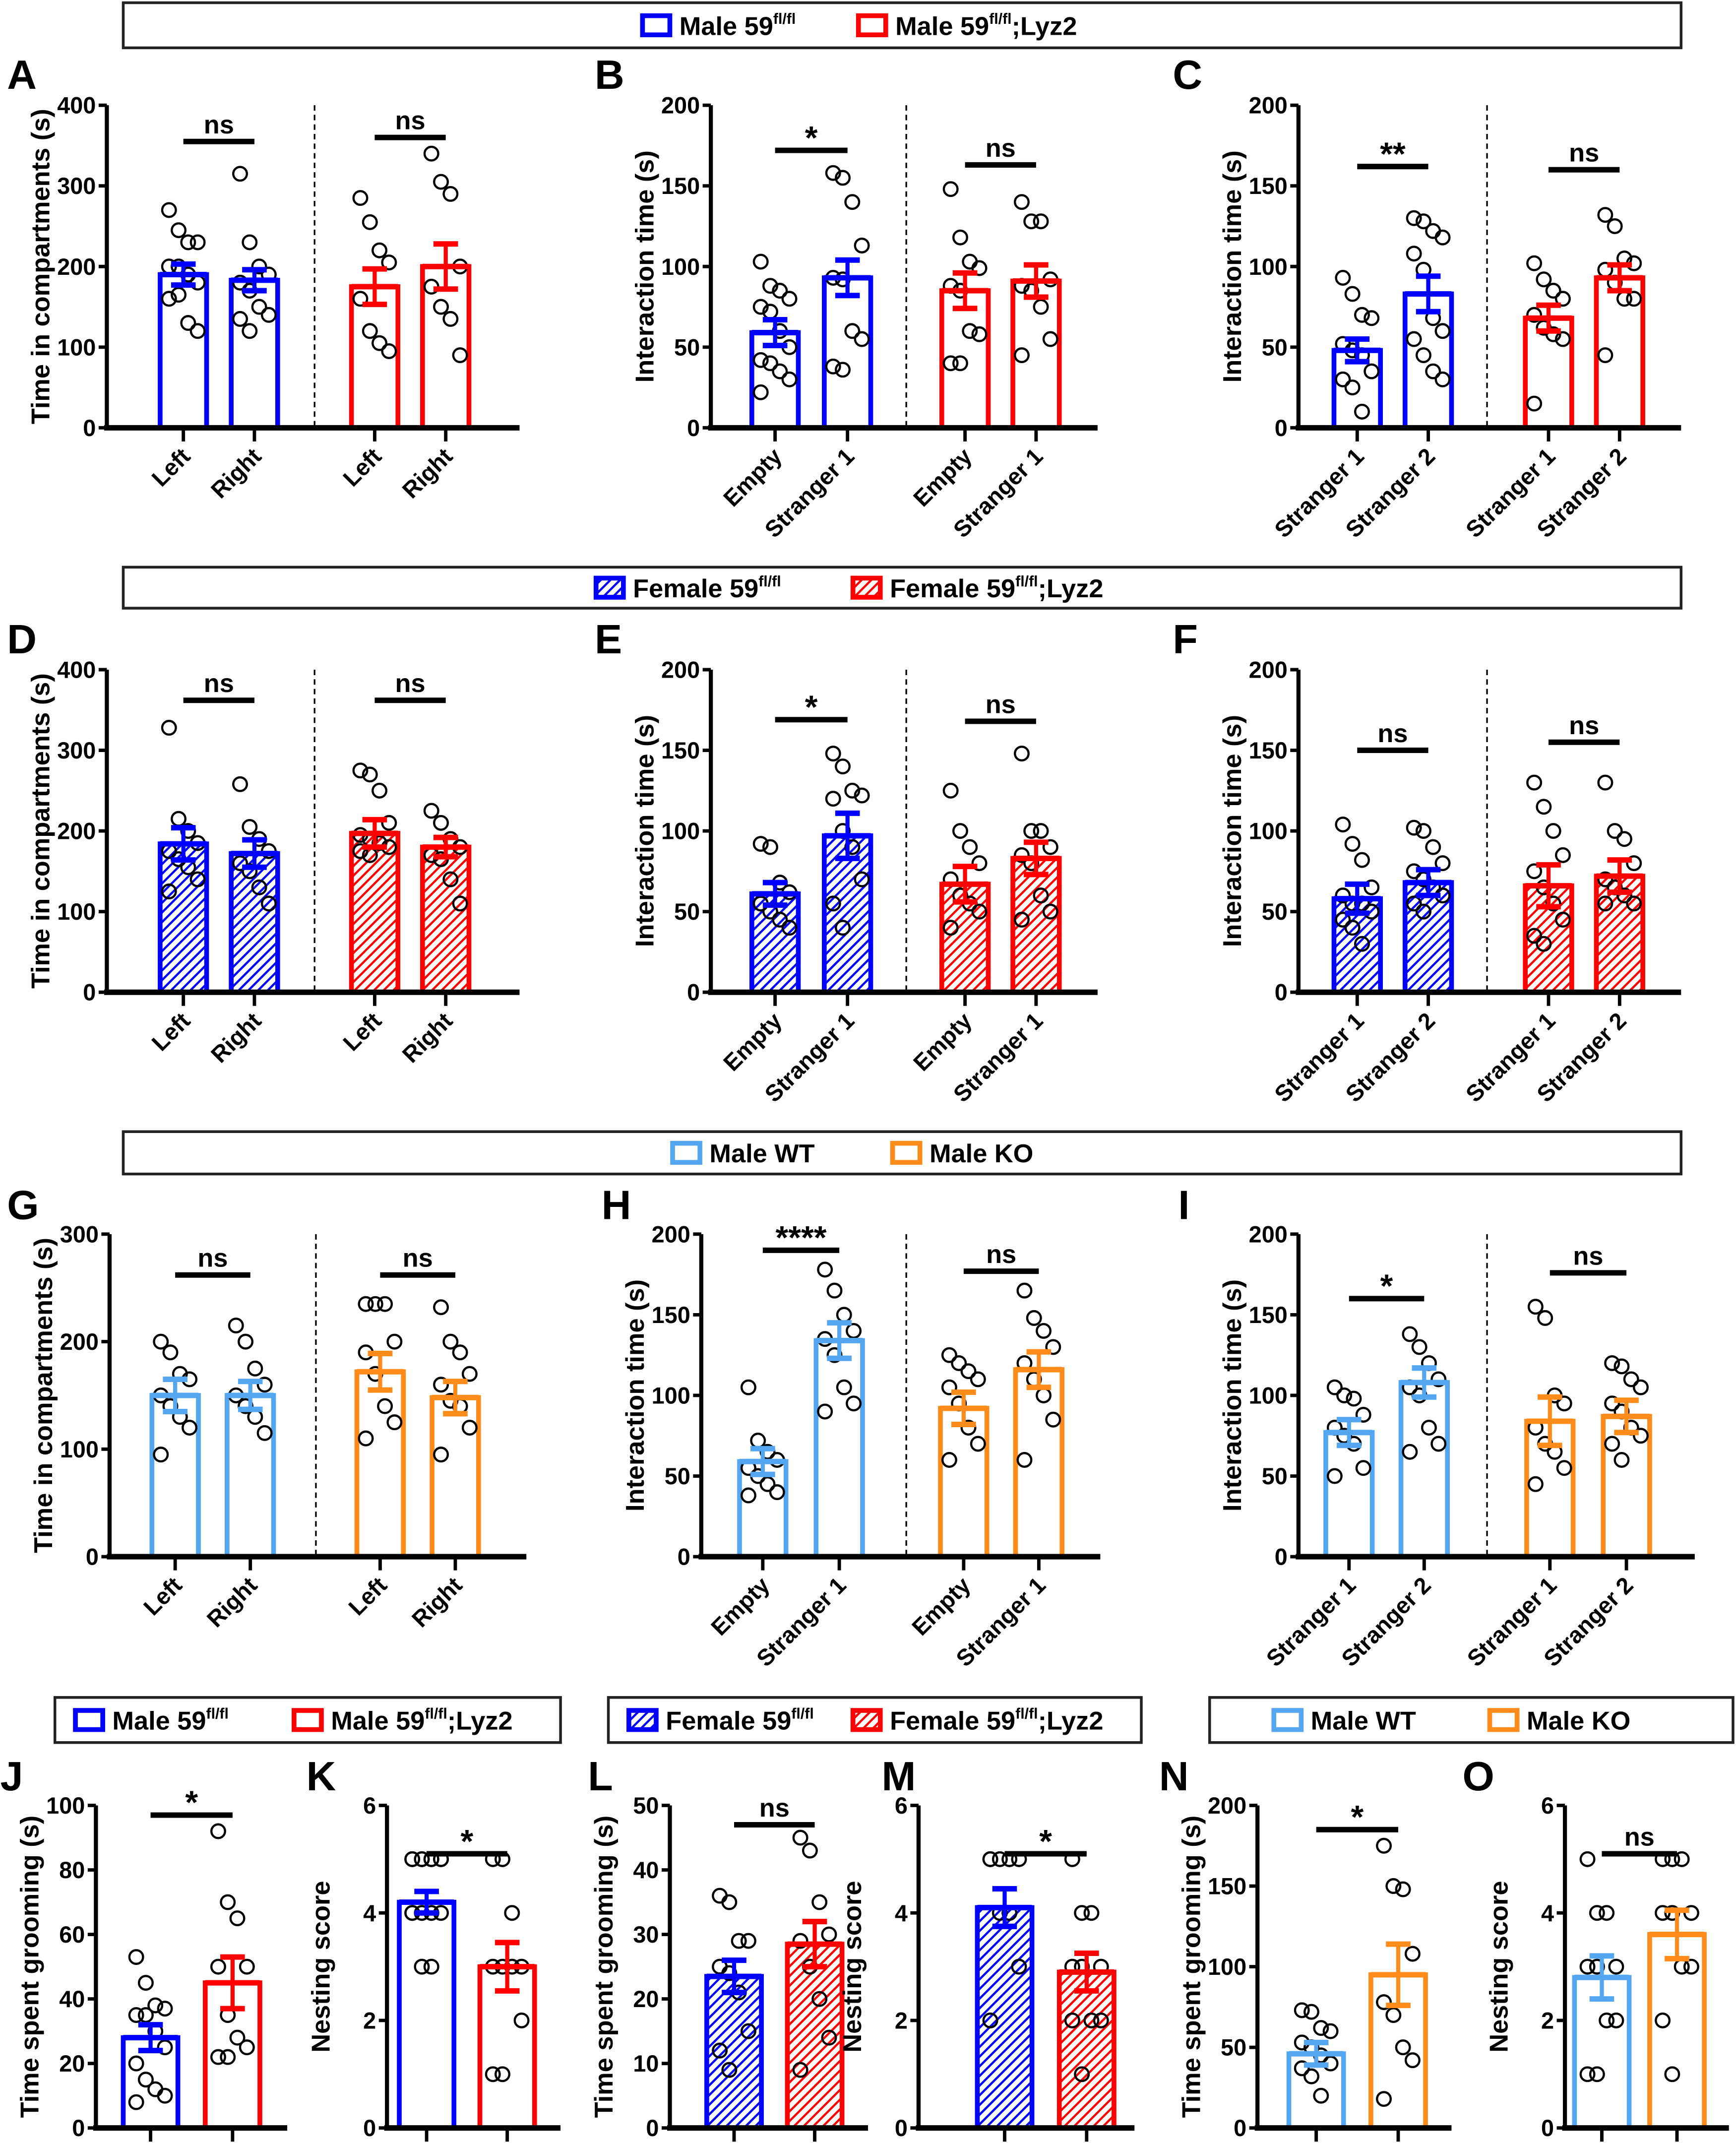 This screenshot has height=2143, width=1736. Describe the element at coordinates (232, 1602) in the screenshot. I see `x-tick-label: Right` at that location.